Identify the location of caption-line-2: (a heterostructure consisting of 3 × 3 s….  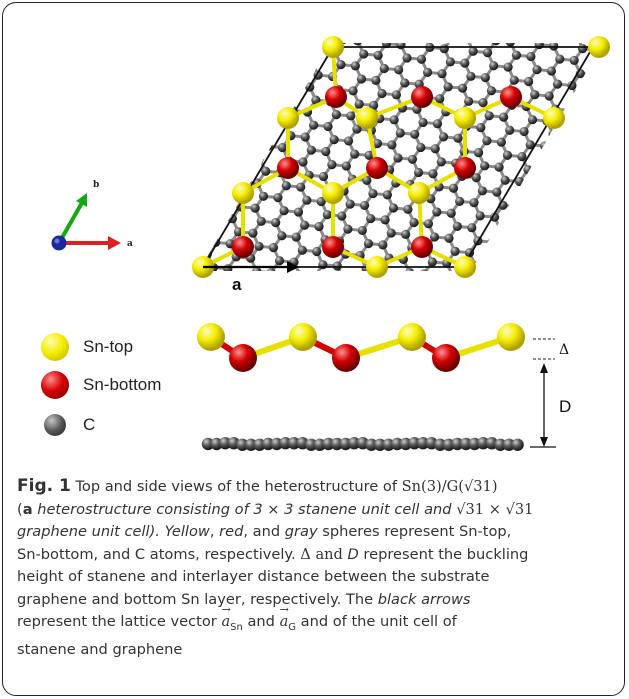
(317, 510).